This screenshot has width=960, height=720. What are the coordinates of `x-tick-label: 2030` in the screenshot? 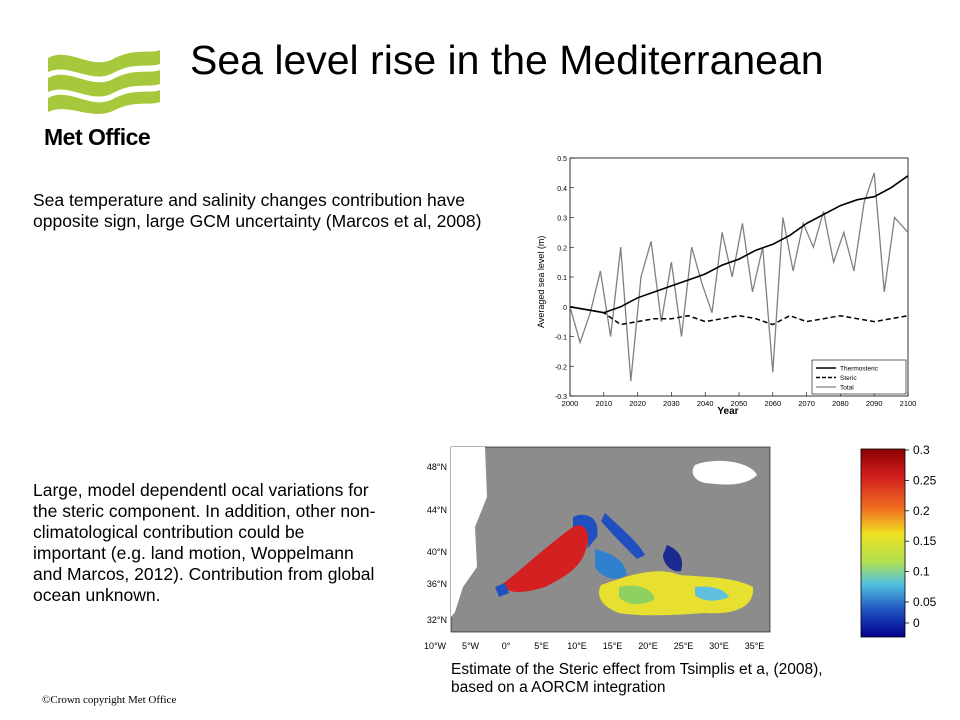 It's located at (671, 403).